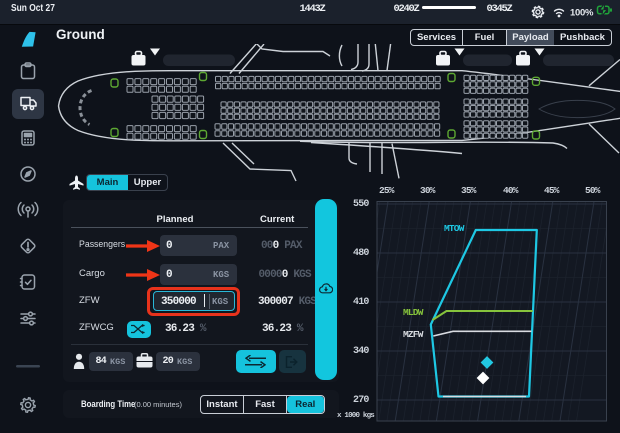 This screenshot has width=620, height=433. Describe the element at coordinates (582, 13) in the screenshot. I see `svg-text: 100%` at that location.